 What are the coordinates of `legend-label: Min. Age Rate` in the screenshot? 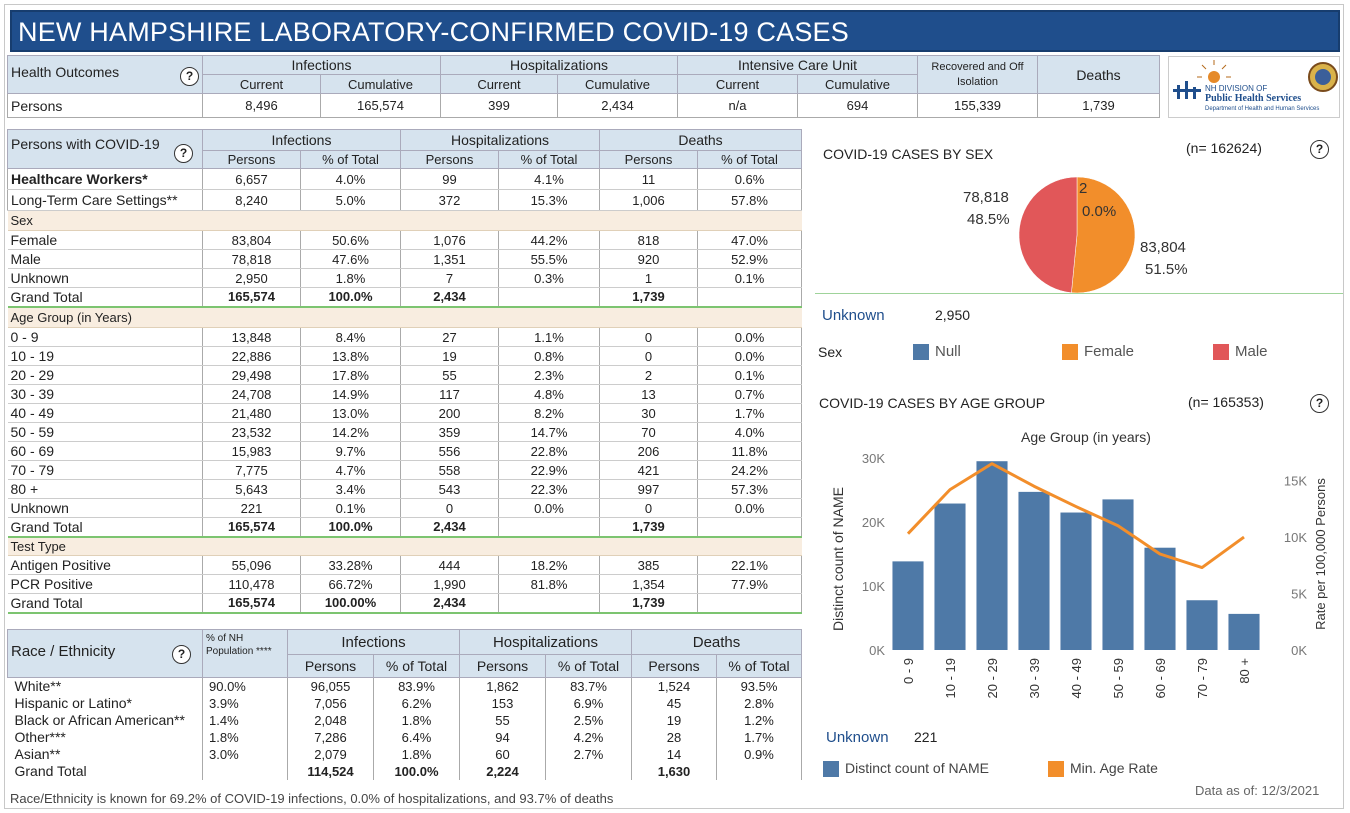 It's located at (1114, 768).